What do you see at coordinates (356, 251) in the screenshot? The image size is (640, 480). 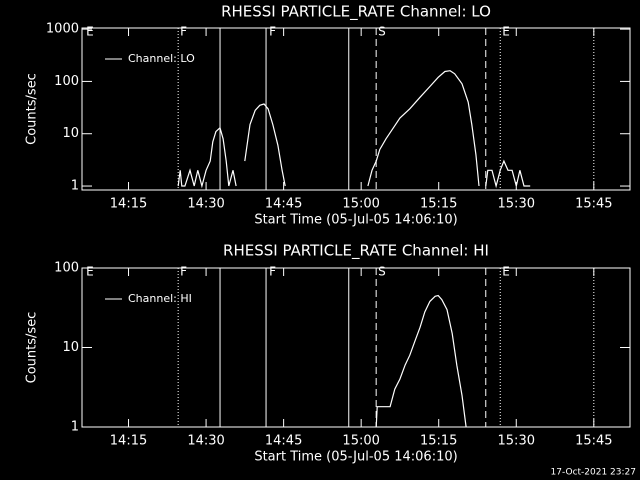 I see `chart-title: RHESSI PARTICLE_RATE Channel: HI` at bounding box center [356, 251].